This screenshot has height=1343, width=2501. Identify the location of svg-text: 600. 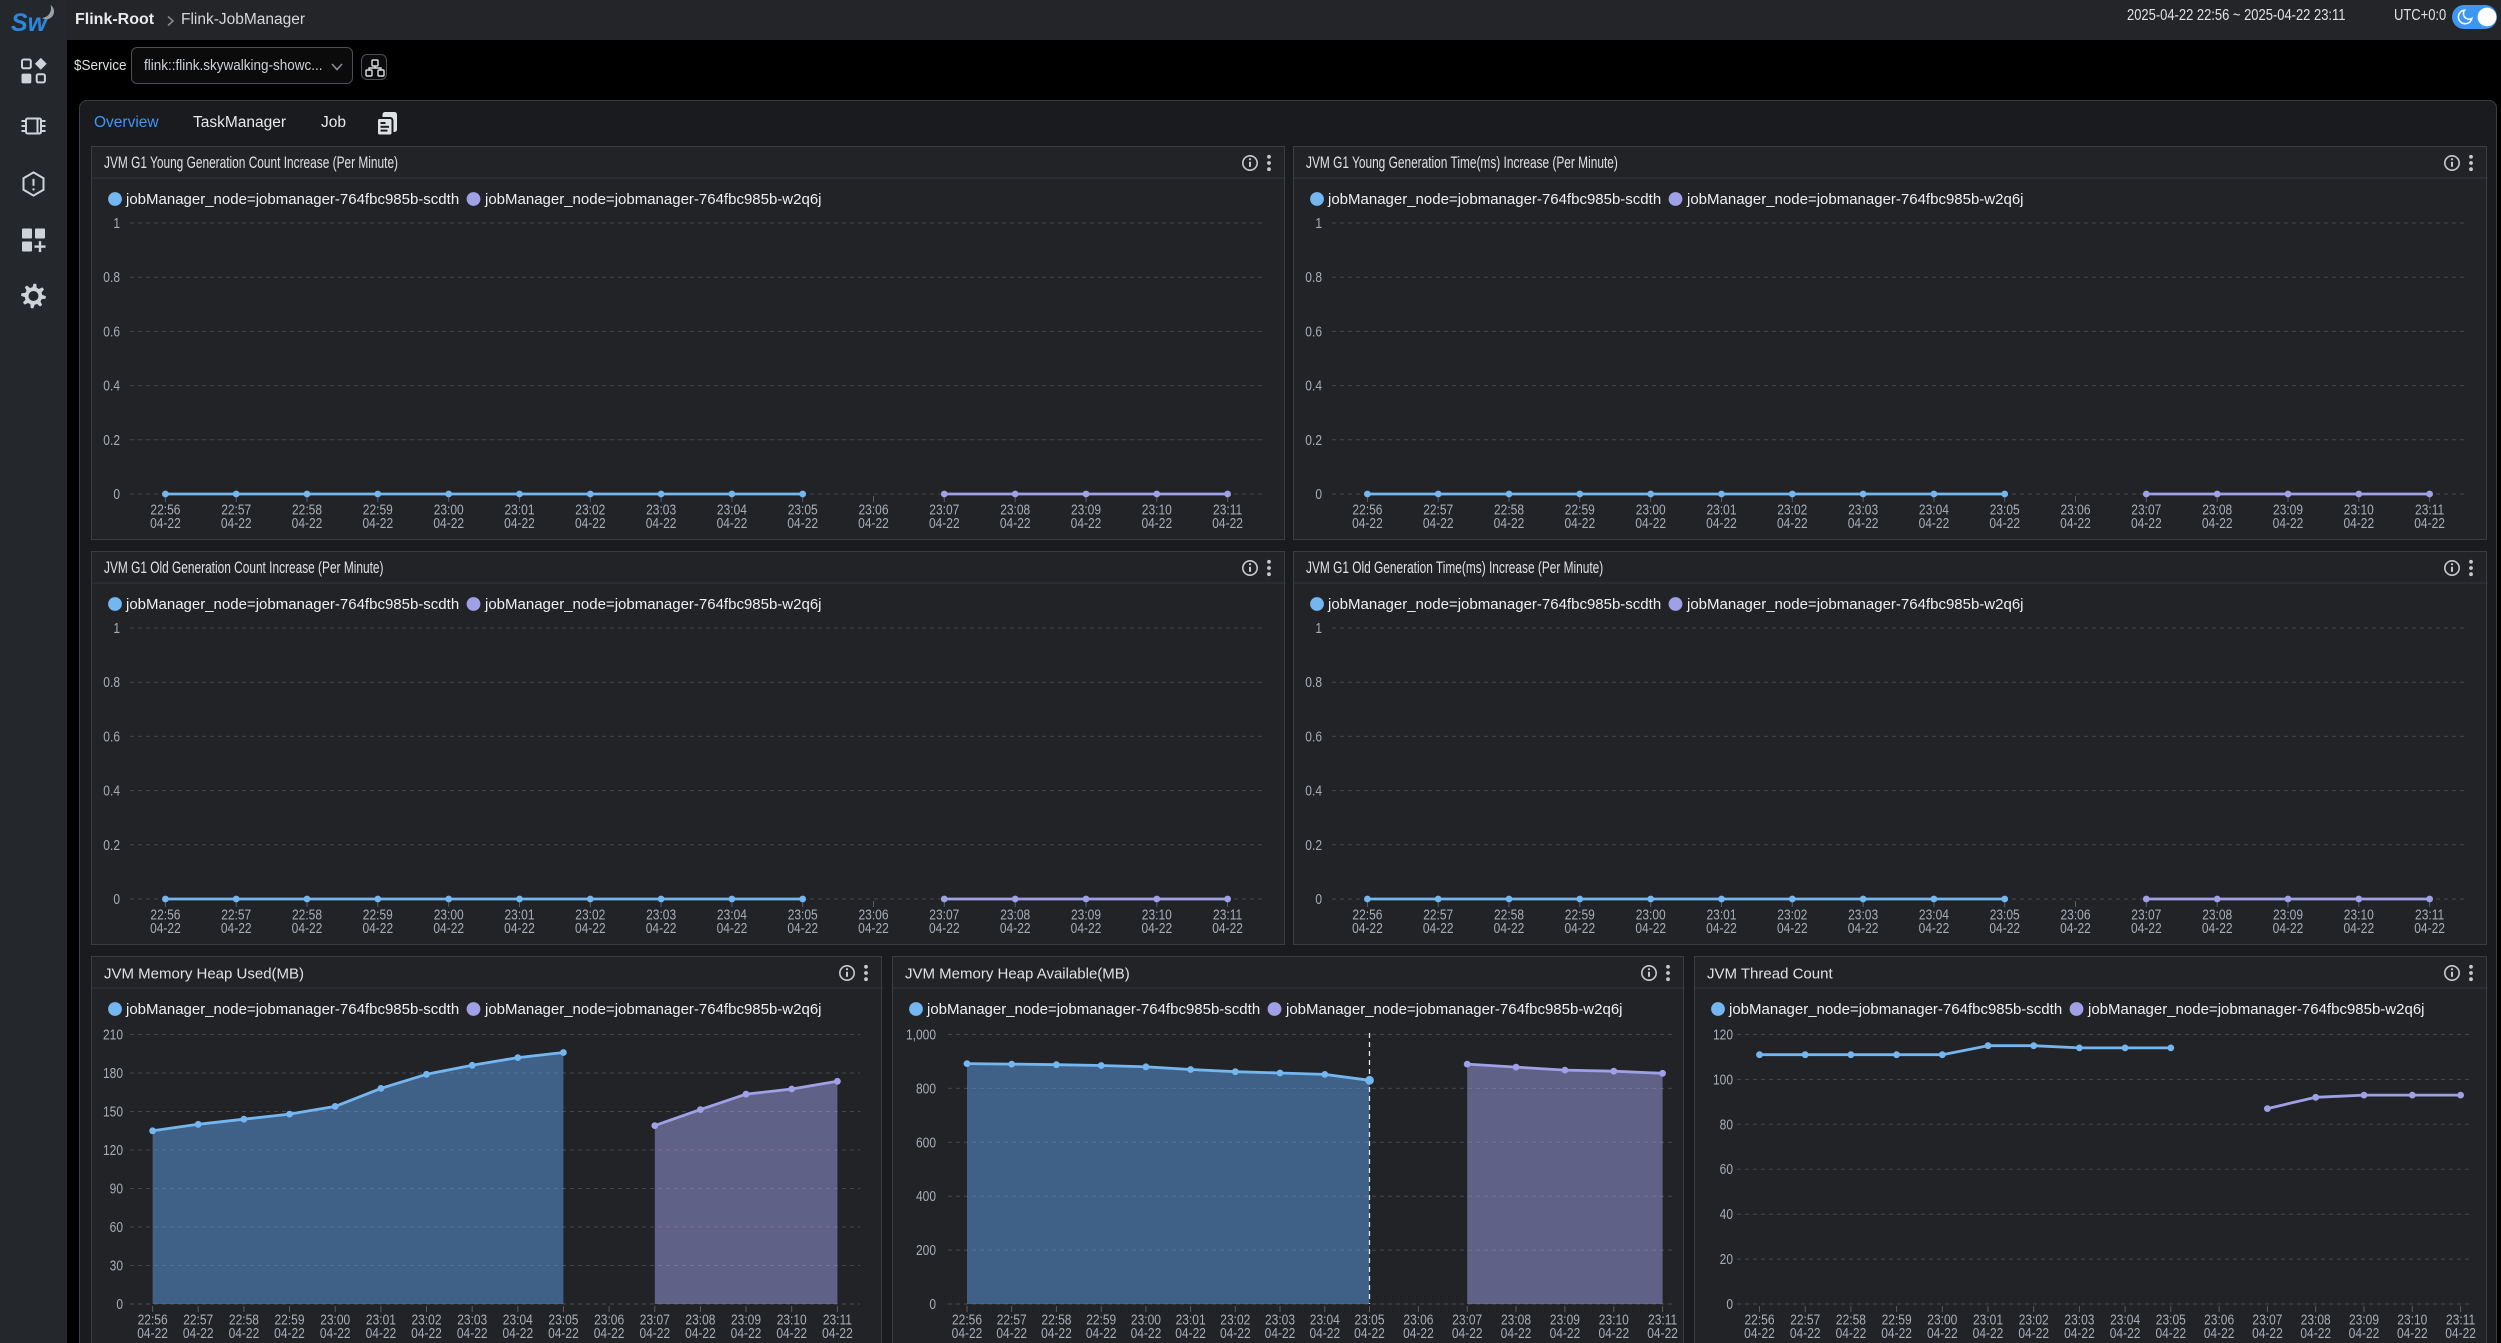
(926, 1142).